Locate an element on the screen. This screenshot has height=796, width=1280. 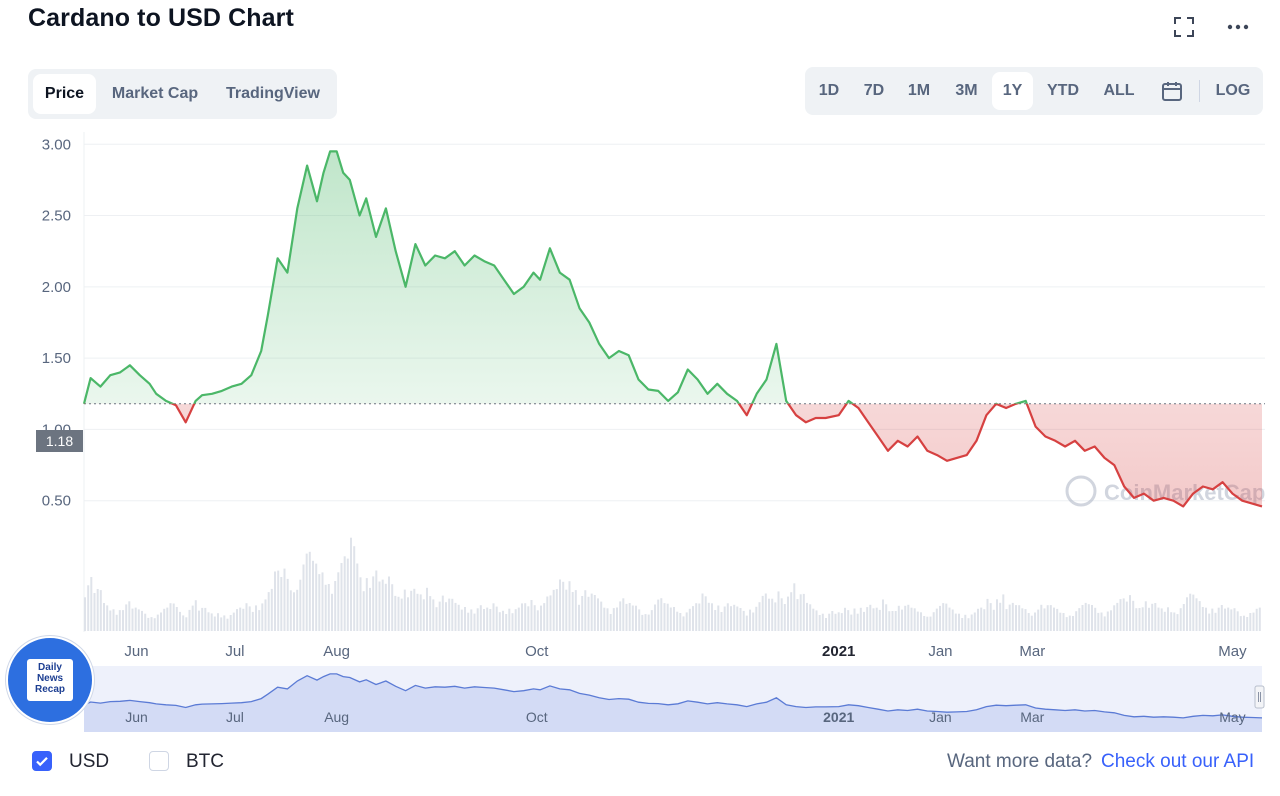
checkmark-icon is located at coordinates (42, 762).